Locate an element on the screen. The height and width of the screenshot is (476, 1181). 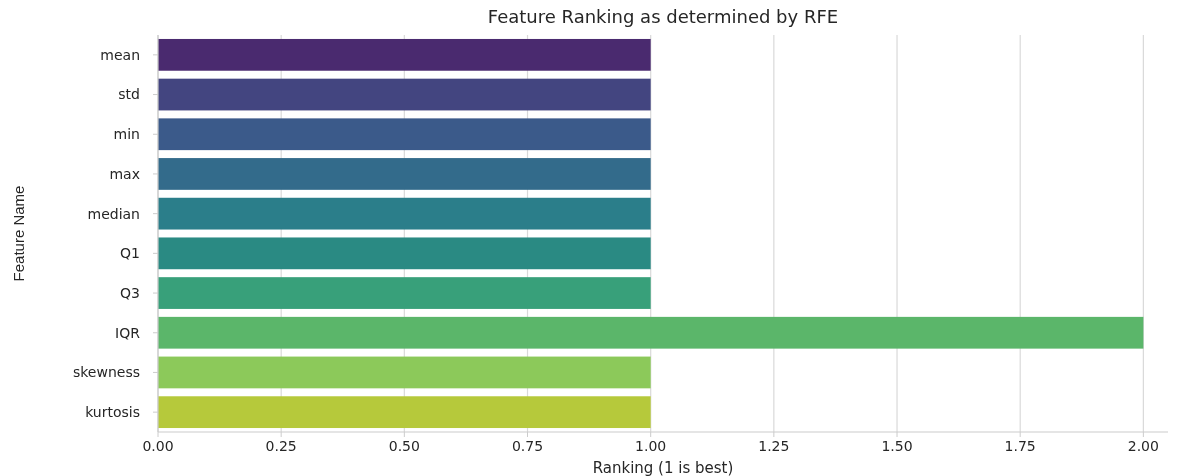
y-tick-label: mean is located at coordinates (120, 54).